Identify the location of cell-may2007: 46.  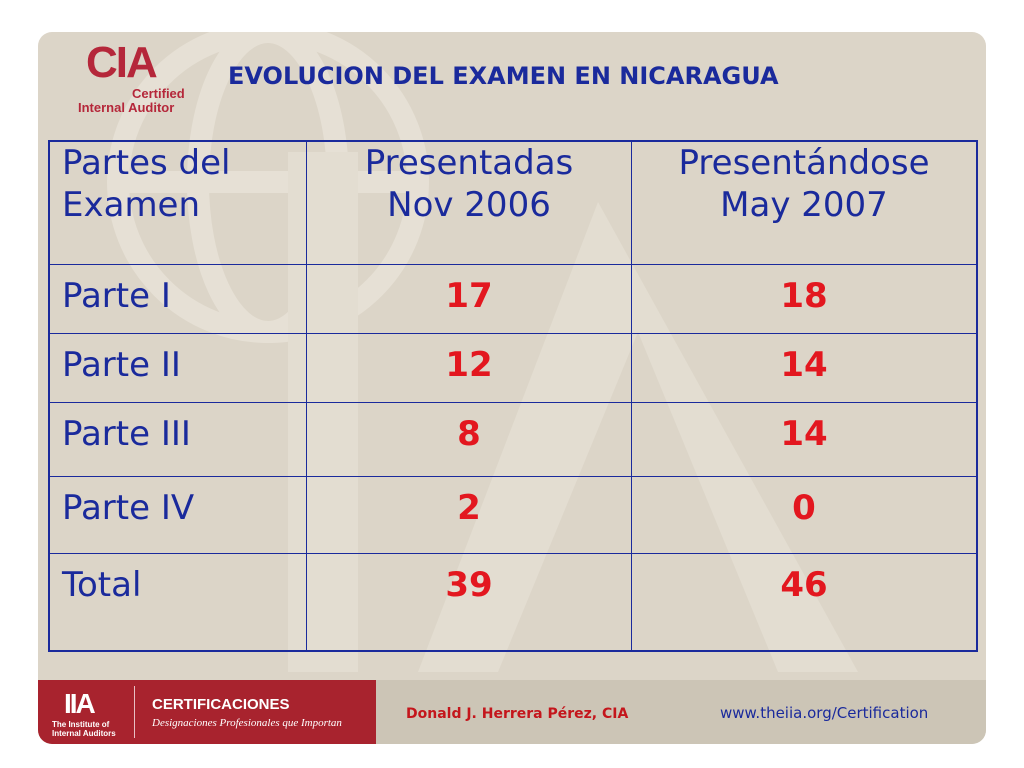
(804, 602).